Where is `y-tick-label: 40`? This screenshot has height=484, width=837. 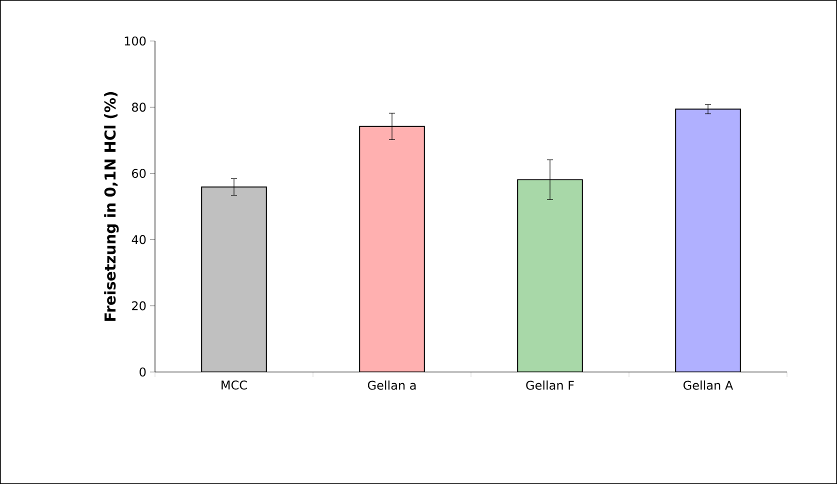
y-tick-label: 40 is located at coordinates (139, 239).